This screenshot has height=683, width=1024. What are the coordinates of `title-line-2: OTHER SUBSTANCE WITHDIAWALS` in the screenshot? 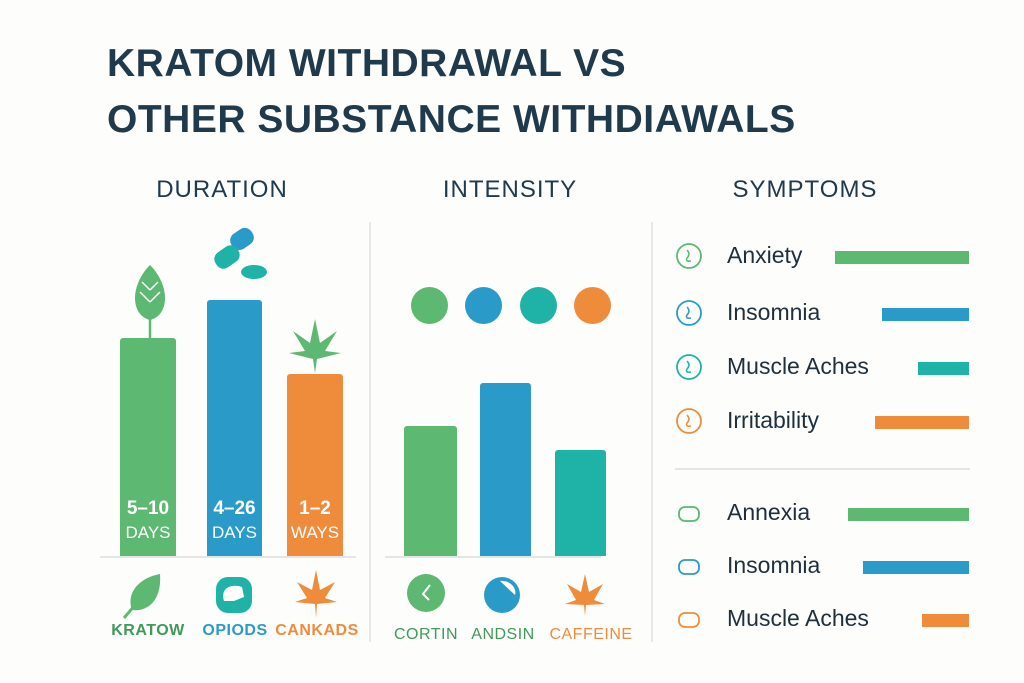 It's located at (451, 119).